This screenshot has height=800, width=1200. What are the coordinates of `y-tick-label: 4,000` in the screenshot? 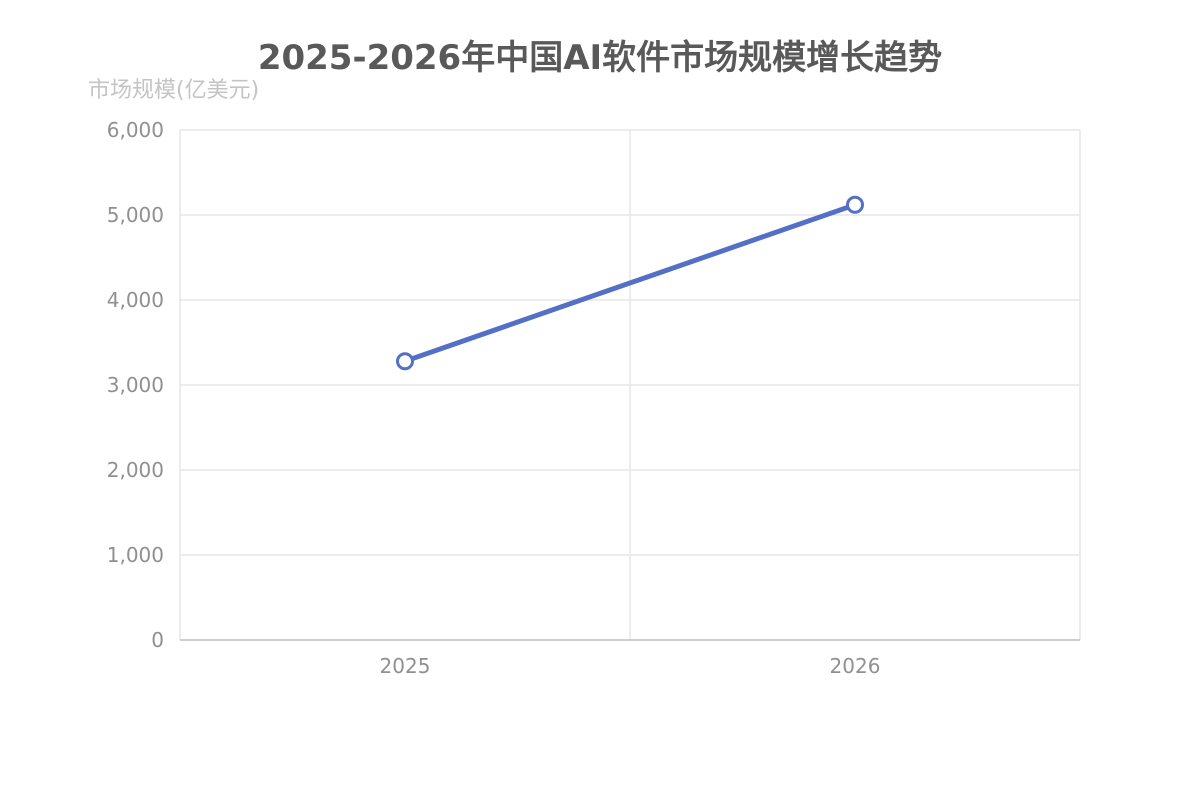 It's located at (135, 300).